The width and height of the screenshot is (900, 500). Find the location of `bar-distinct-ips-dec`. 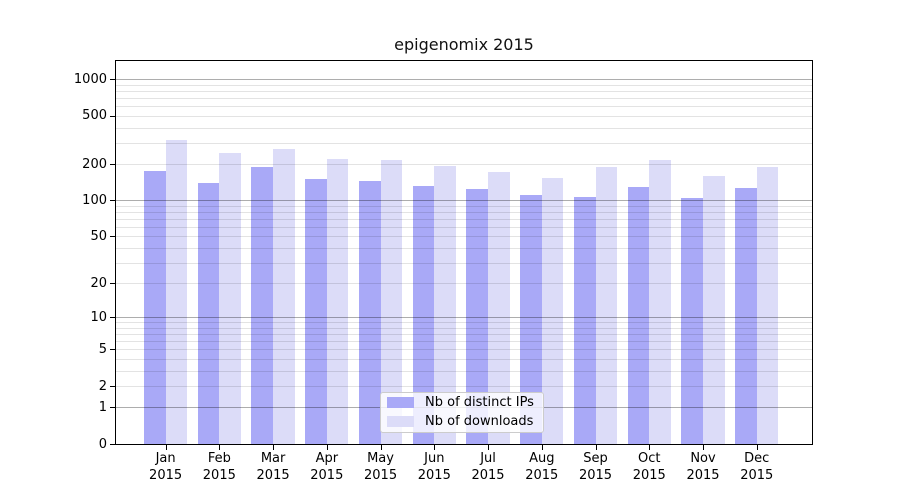

bar-distinct-ips-dec is located at coordinates (746, 316).